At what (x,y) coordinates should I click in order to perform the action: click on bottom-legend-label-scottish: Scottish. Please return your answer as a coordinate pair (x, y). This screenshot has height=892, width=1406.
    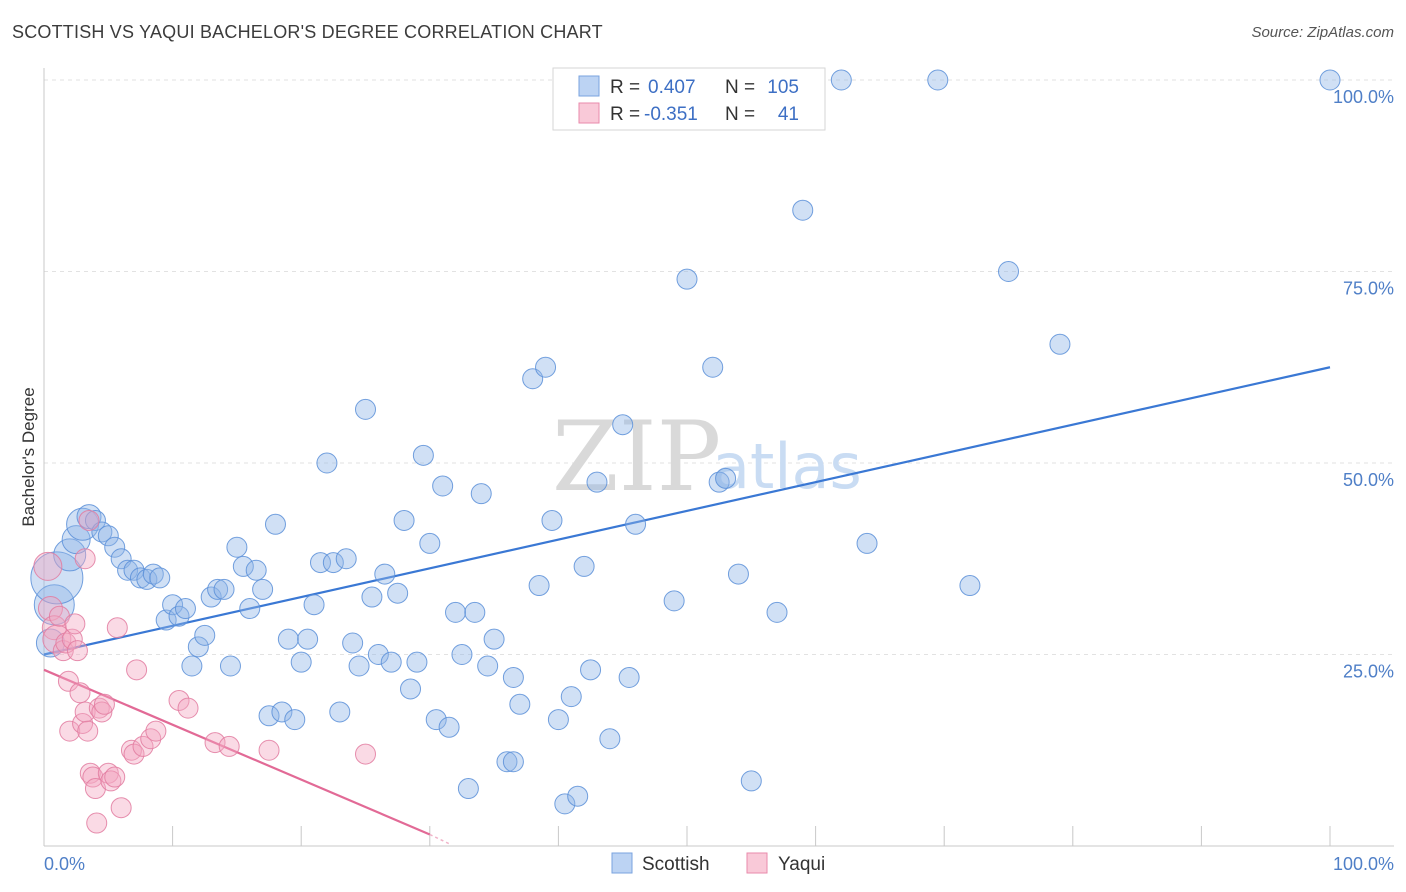
    Looking at the image, I should click on (676, 864).